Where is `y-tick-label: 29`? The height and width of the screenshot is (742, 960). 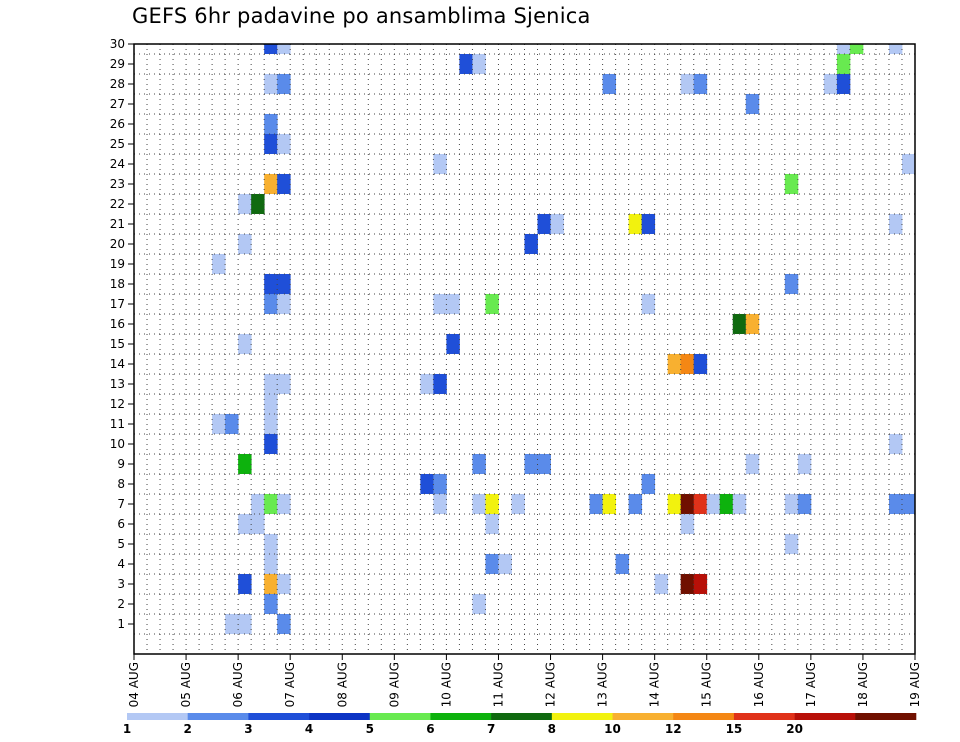
y-tick-label: 29 is located at coordinates (117, 64).